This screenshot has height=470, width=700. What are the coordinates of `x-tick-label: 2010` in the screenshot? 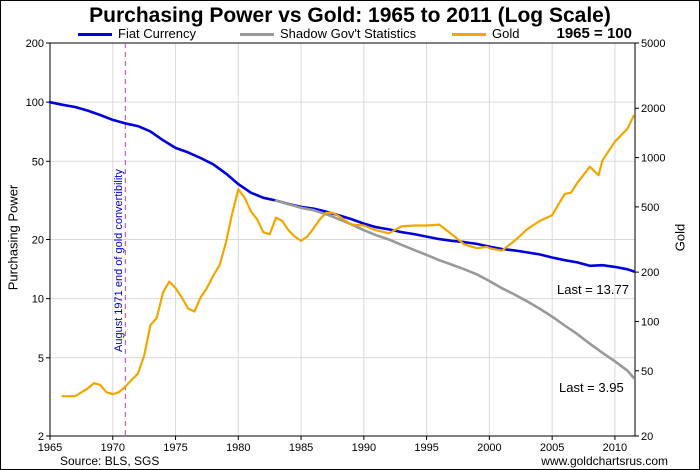 It's located at (615, 448).